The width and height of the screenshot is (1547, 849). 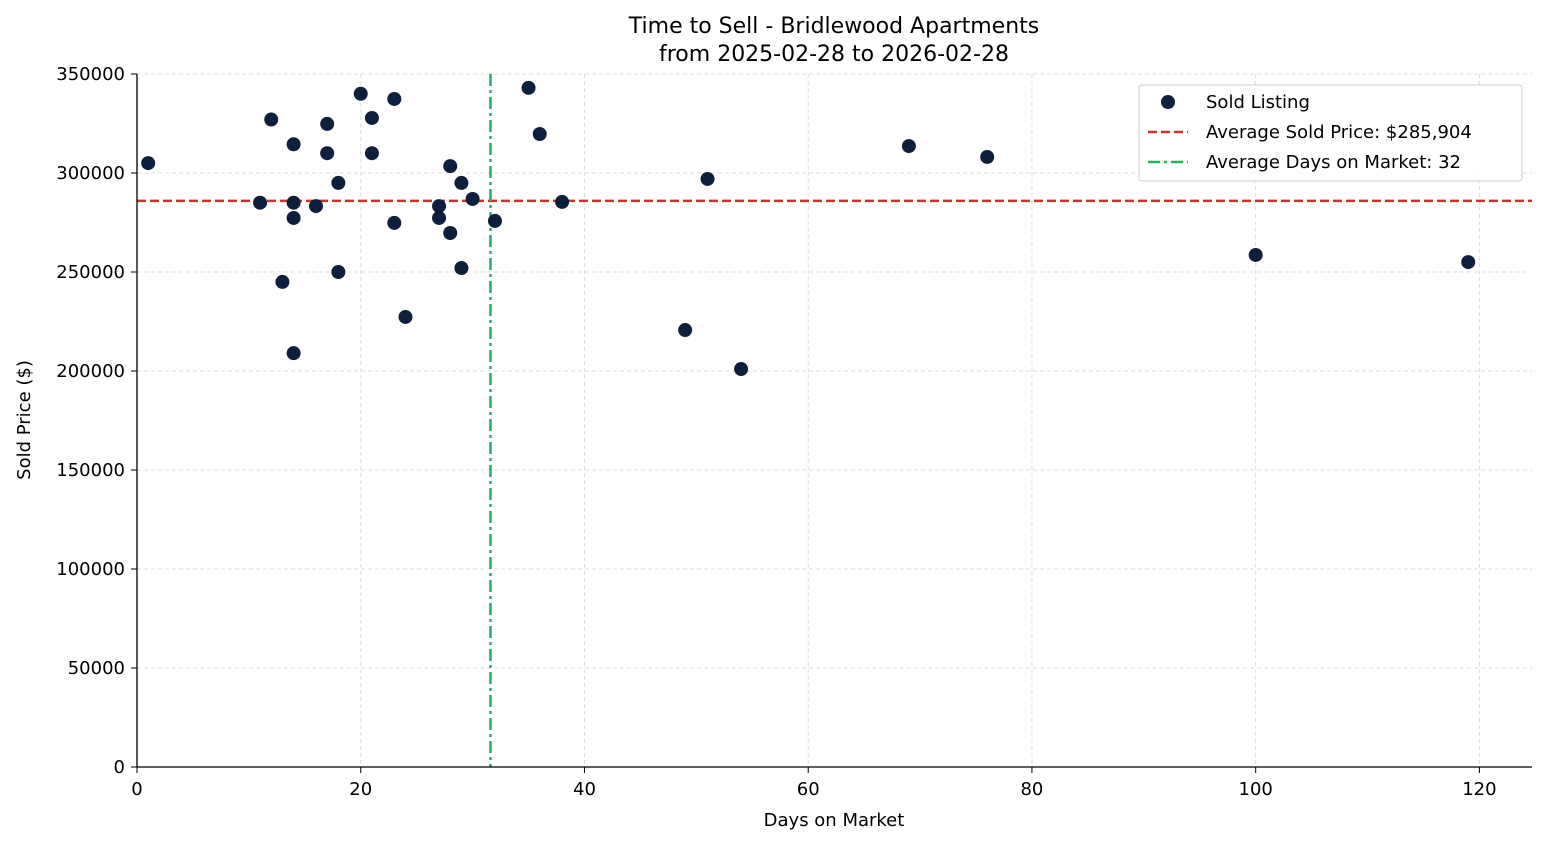 I want to click on legend-box, so click(x=1330, y=133).